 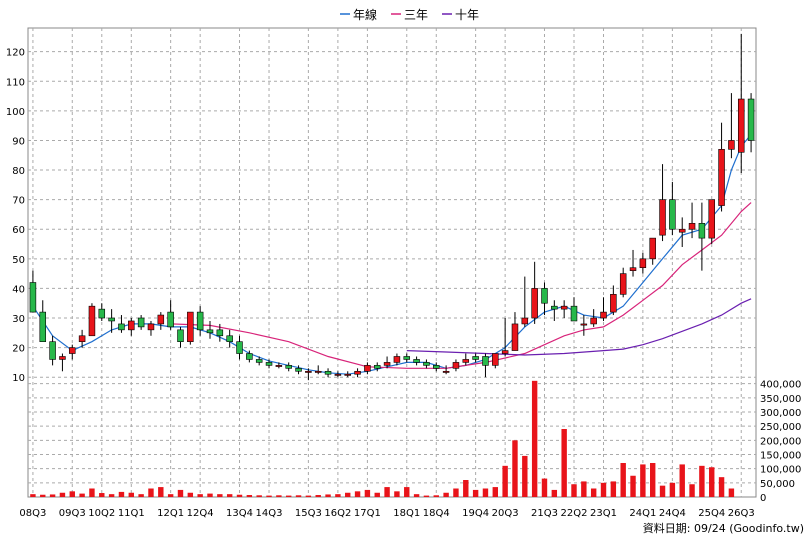 I want to click on price-tick-label: 90, so click(x=18, y=141).